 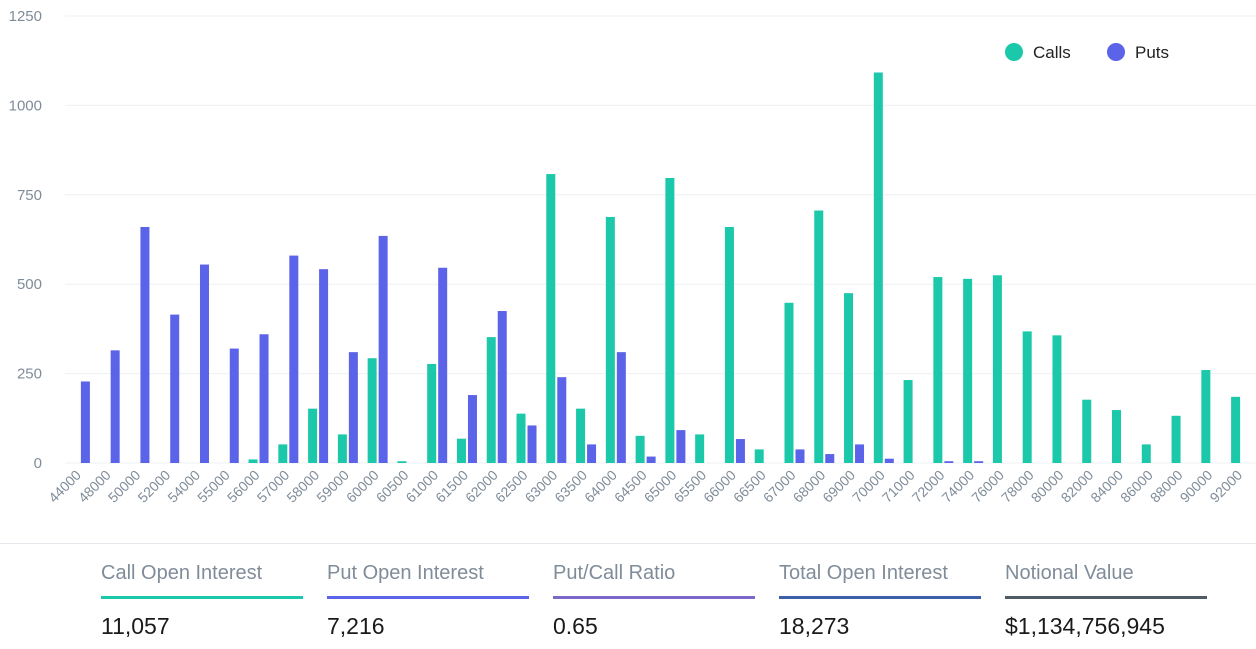 I want to click on x-tick-label: 54000, so click(x=183, y=486).